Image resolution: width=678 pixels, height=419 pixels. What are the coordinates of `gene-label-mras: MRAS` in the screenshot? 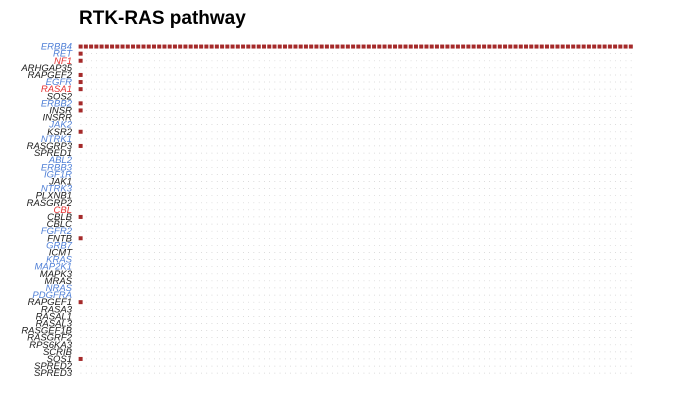 It's located at (59, 281).